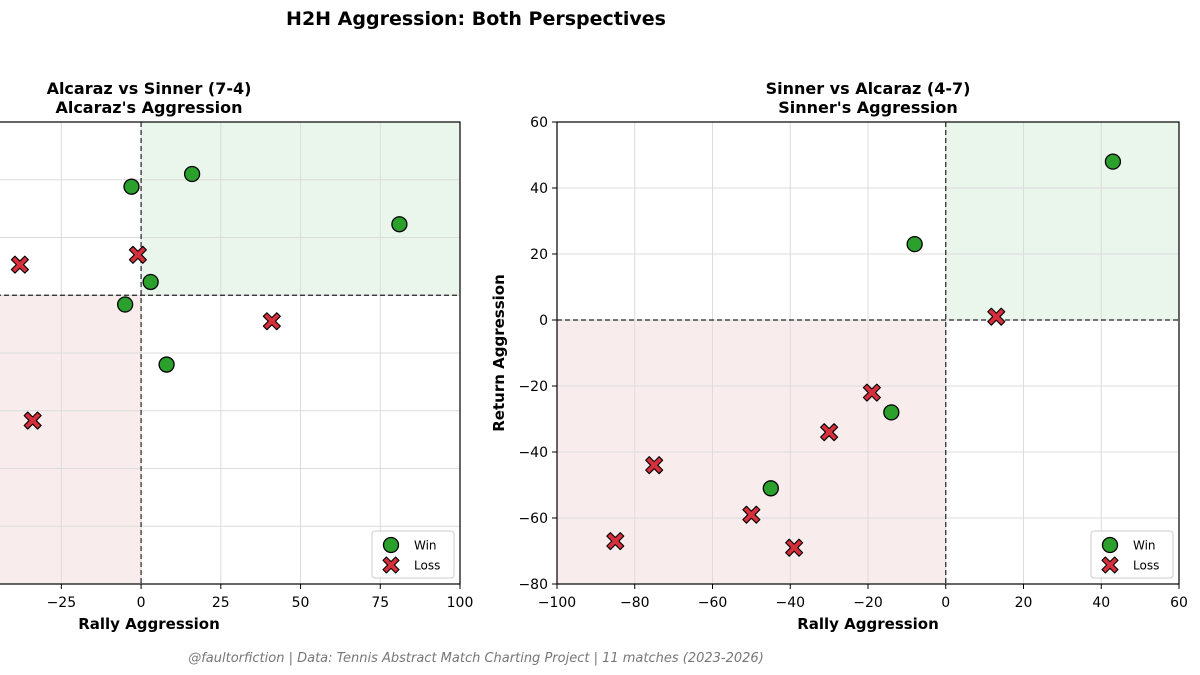 The height and width of the screenshot is (675, 1200). Describe the element at coordinates (221, 603) in the screenshot. I see `left-chart-x-tick-label: 25` at that location.